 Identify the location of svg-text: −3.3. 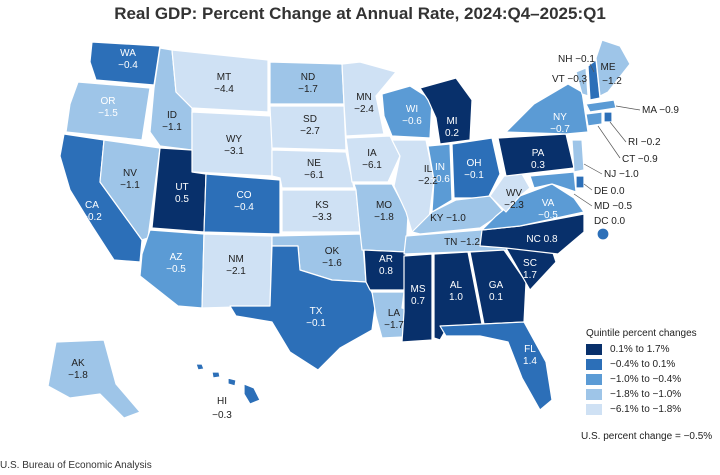
(322, 217).